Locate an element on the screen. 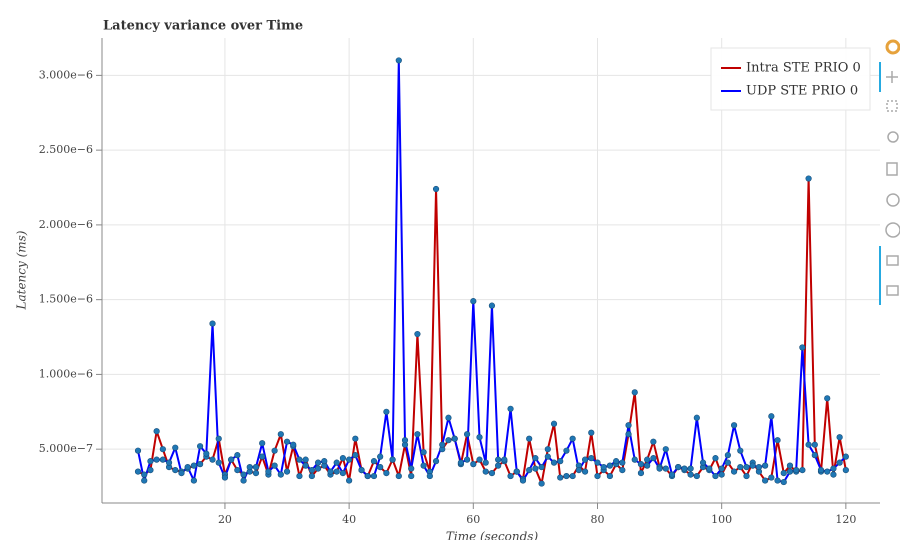  save-tool is located at coordinates (892, 169).